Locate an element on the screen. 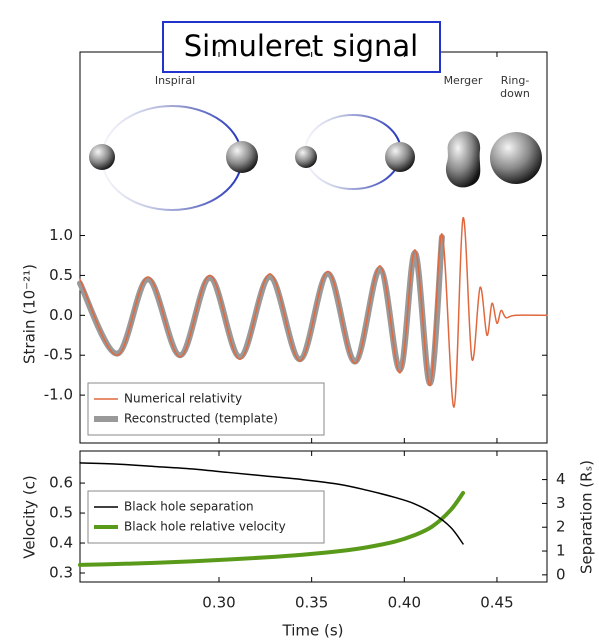 The height and width of the screenshot is (642, 599). y-axis-label: Strain (10⁻²¹) is located at coordinates (30, 314).